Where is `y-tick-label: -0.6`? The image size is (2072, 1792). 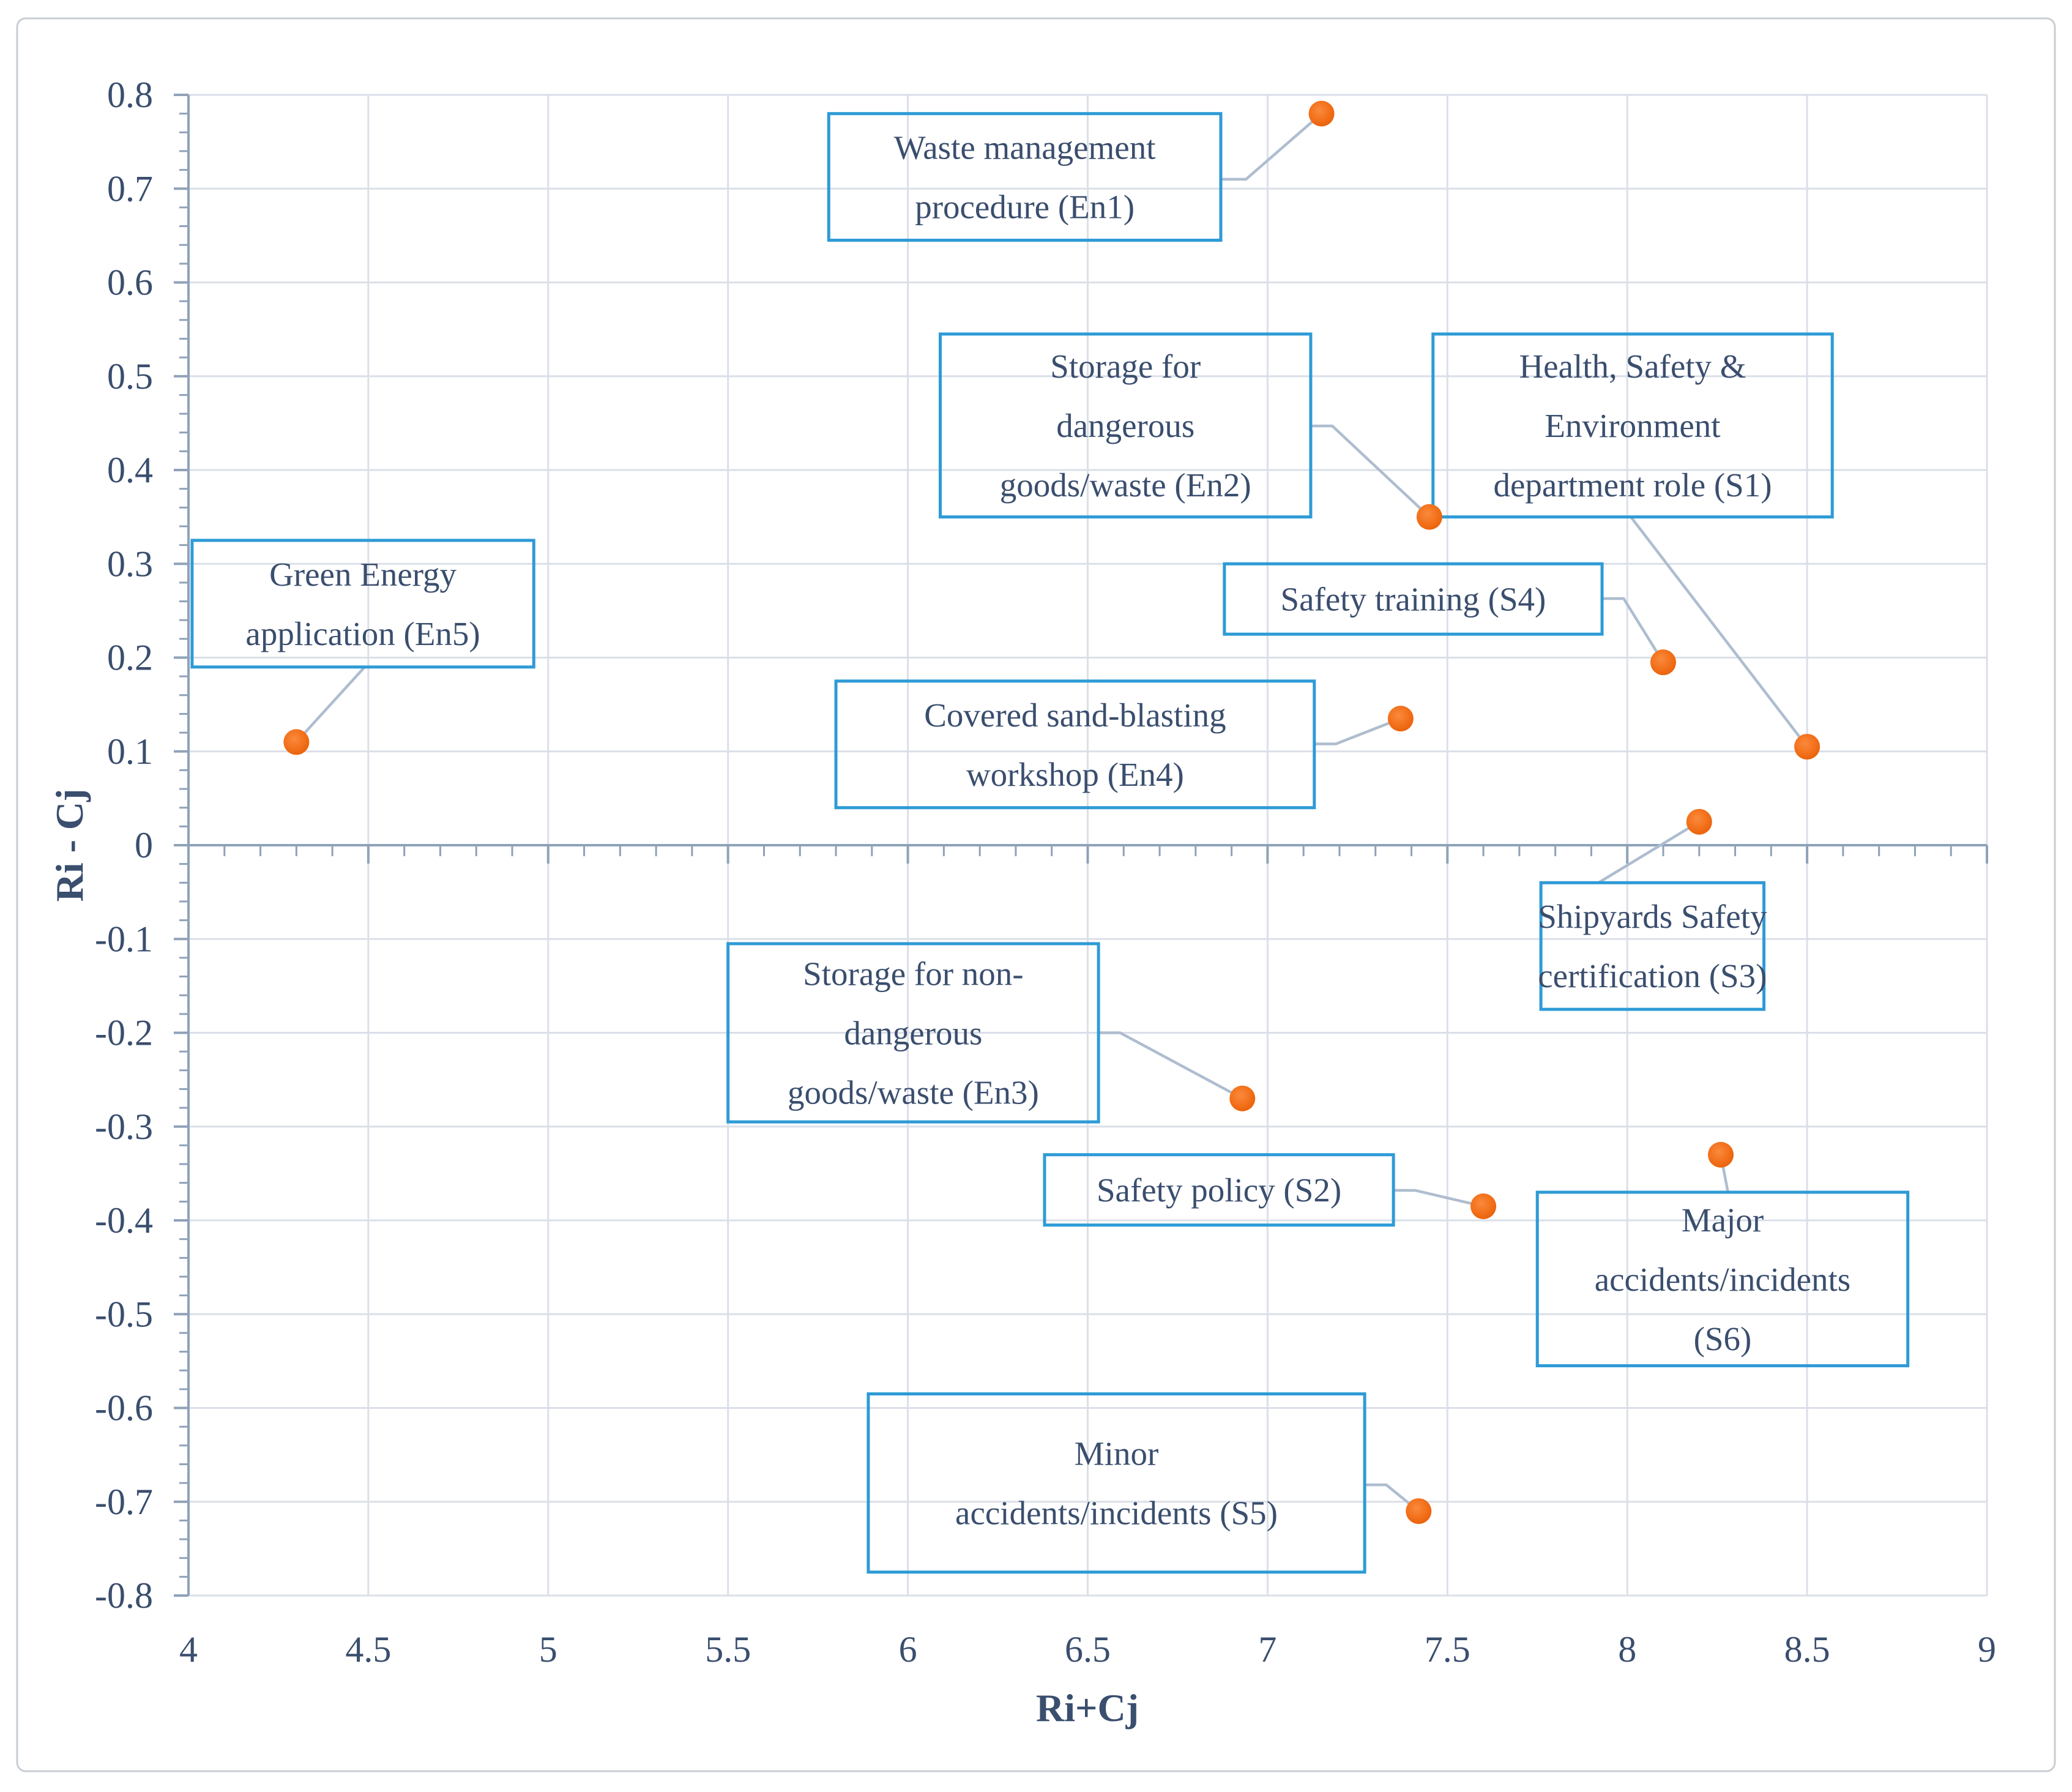
y-tick-label: -0.6 is located at coordinates (124, 1408).